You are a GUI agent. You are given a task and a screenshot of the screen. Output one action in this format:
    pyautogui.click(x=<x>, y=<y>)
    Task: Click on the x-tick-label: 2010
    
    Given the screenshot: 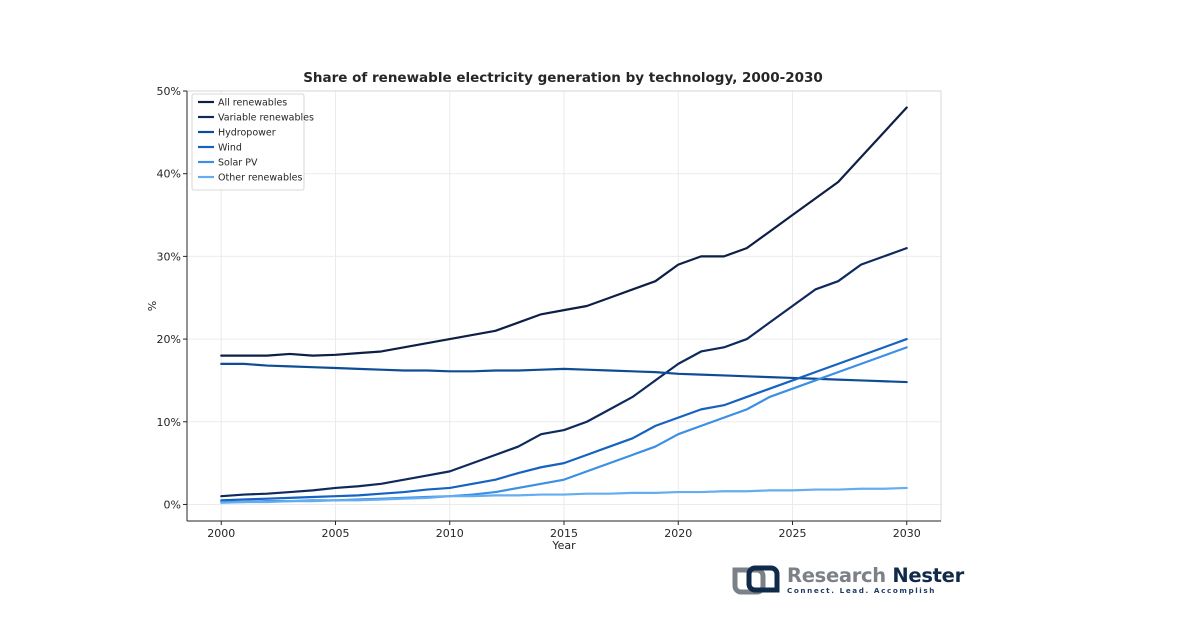 What is the action you would take?
    pyautogui.click(x=450, y=533)
    